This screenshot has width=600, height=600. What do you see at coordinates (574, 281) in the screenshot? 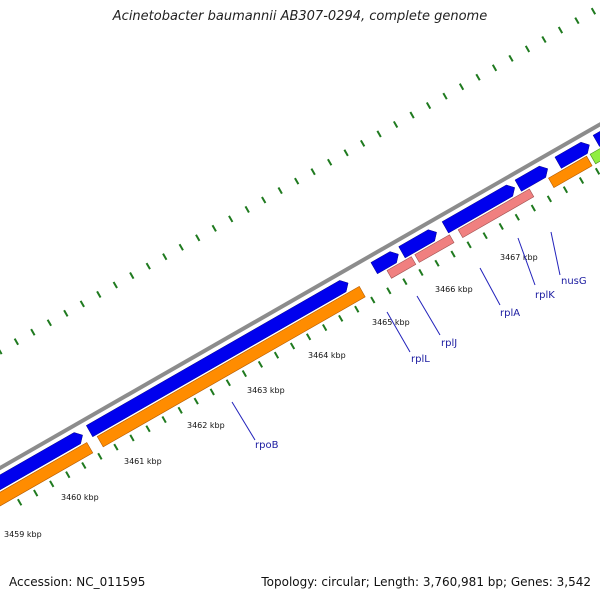
I see `gene-label-nusg: nusG` at bounding box center [574, 281].